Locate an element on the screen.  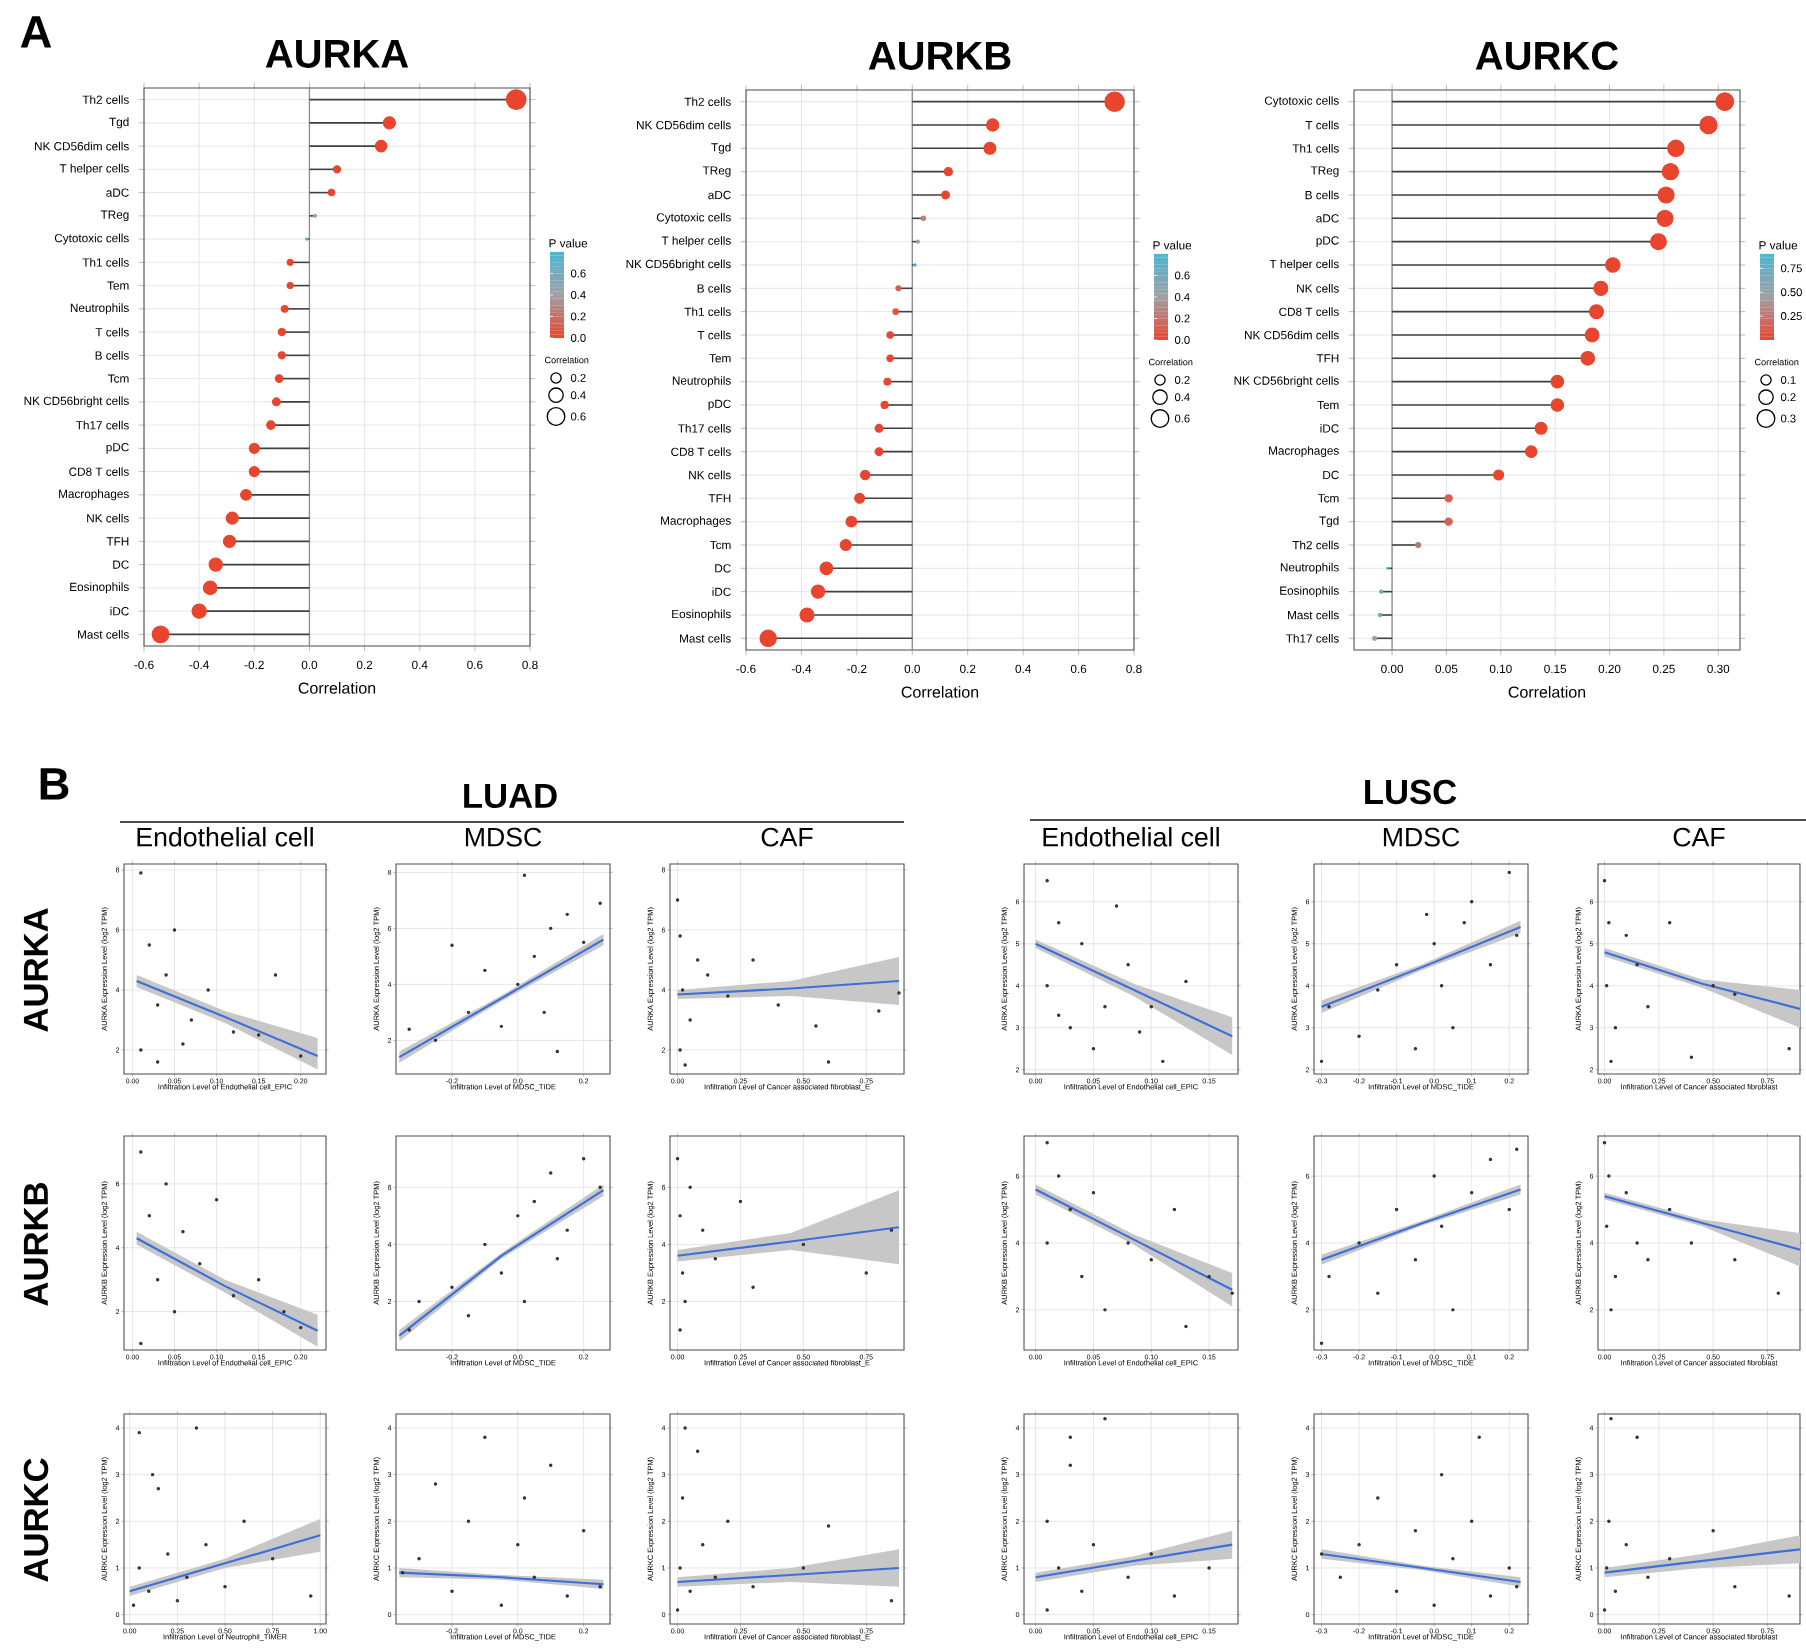
chart-title: AURKA is located at coordinates (337, 53).